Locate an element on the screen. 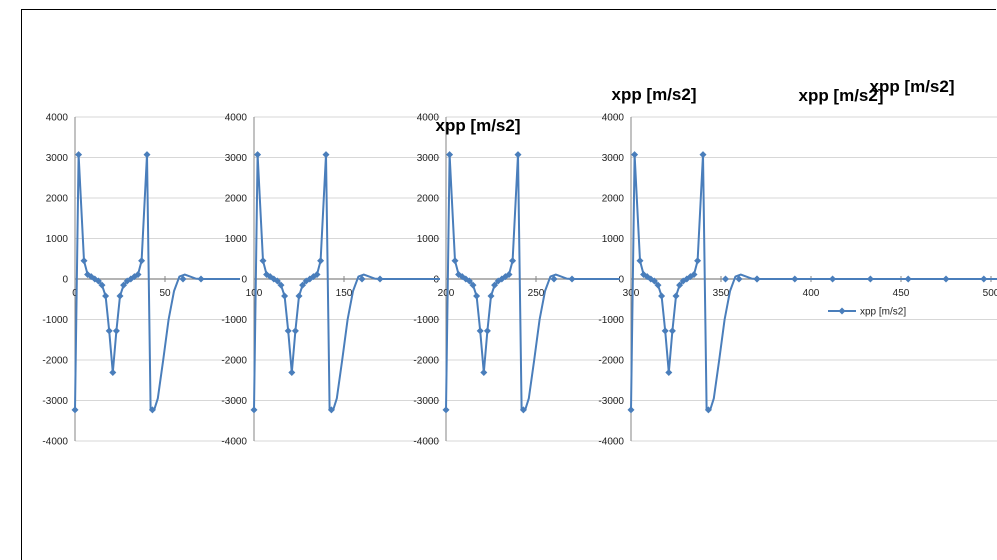  legend-label: xpp [m/s2] is located at coordinates (883, 312).